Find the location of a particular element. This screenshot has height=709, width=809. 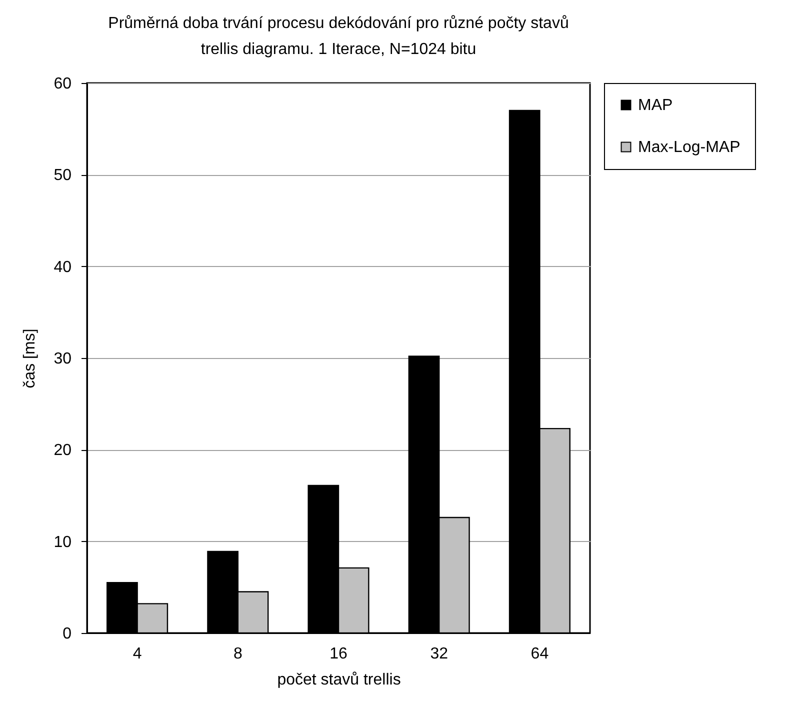

chart-title: Průměrná doba trvání procesu dekódování pro různé počty stavů trellis diagramu. 1 Iterace, N=1024 bitu is located at coordinates (338, 36).